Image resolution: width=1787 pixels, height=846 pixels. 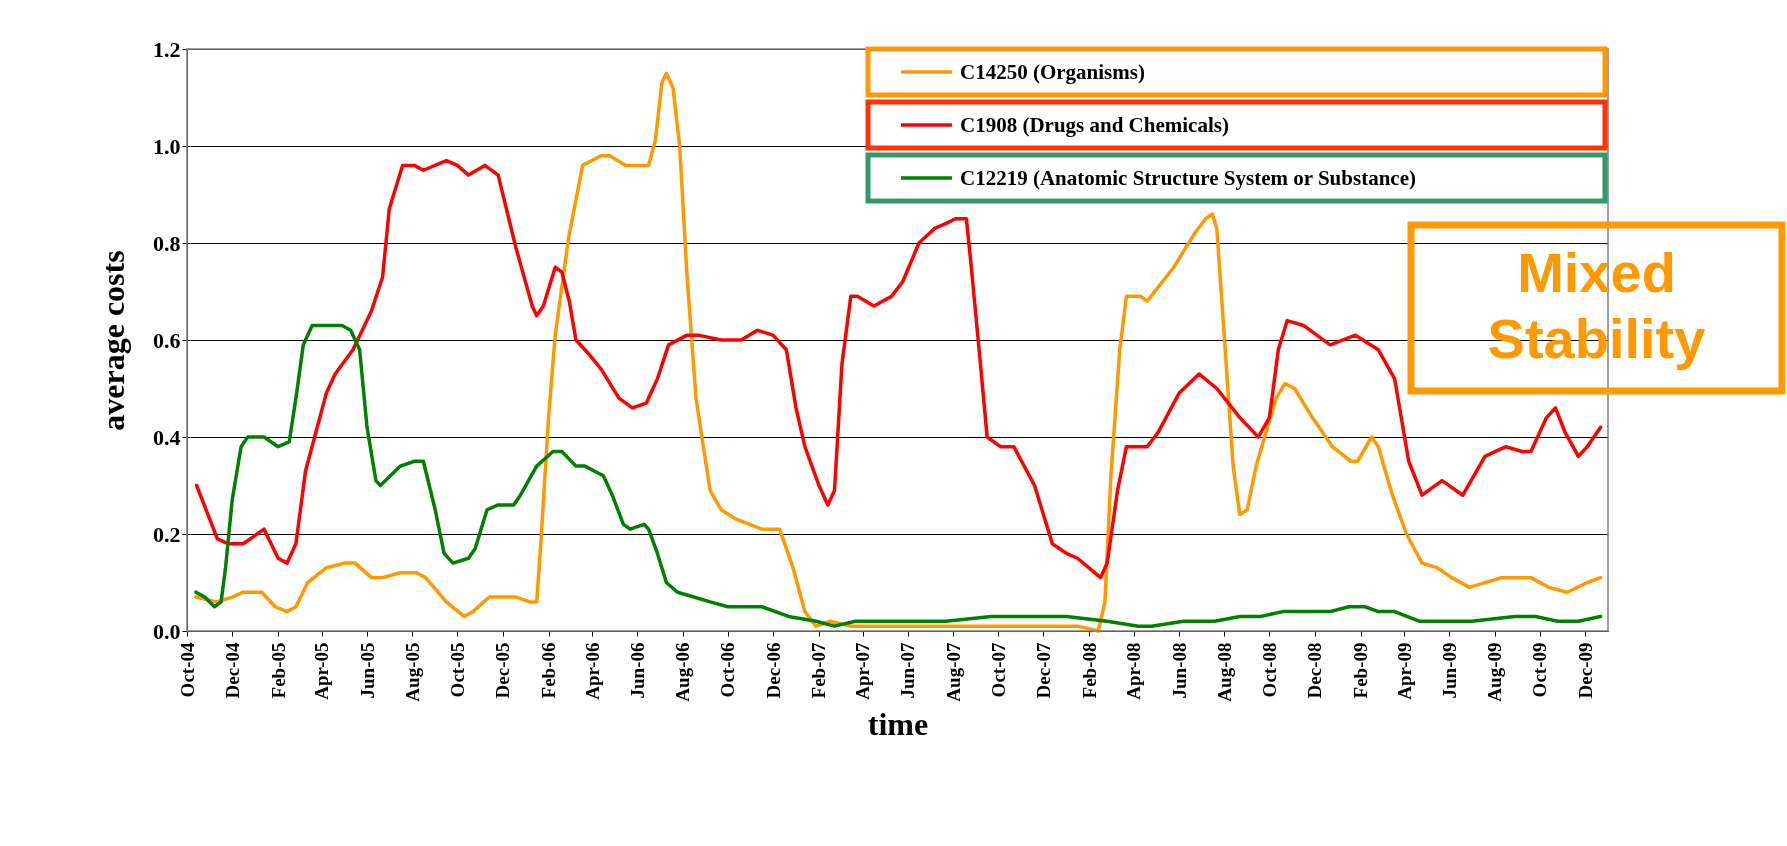 What do you see at coordinates (998, 670) in the screenshot?
I see `x-tick-label: Oct-07` at bounding box center [998, 670].